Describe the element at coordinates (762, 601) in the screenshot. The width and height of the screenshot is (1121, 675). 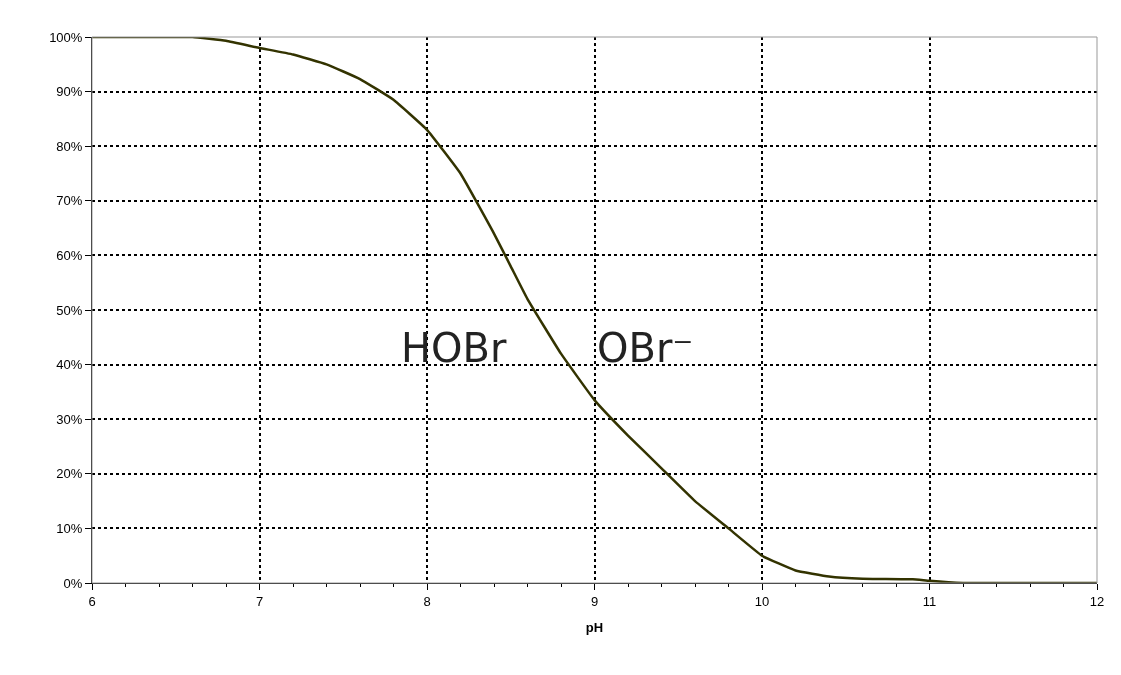
I see `x-tick-label: 10` at that location.